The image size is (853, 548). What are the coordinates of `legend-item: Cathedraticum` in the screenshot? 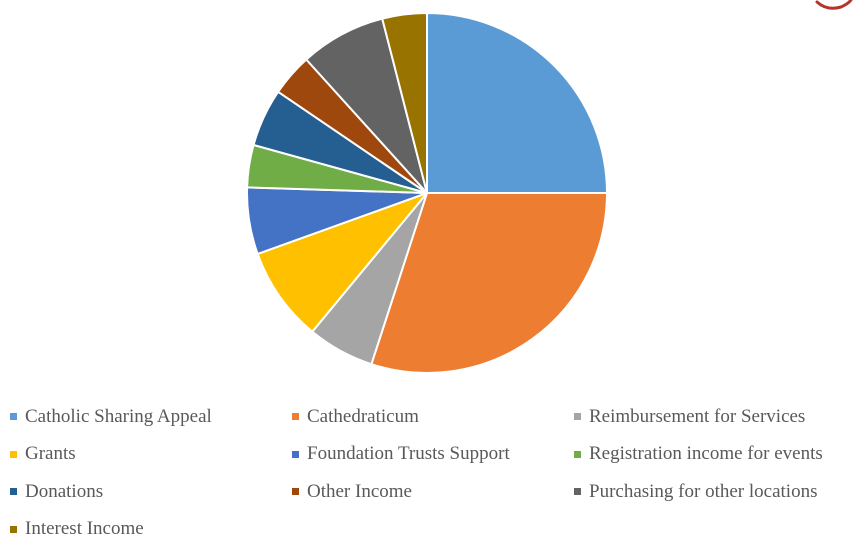 It's located at (433, 417).